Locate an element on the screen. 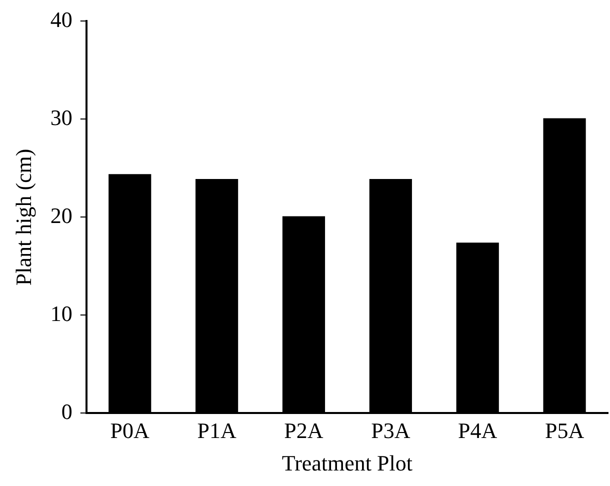 This screenshot has height=486, width=610. x-tick-label: P1A is located at coordinates (216, 431).